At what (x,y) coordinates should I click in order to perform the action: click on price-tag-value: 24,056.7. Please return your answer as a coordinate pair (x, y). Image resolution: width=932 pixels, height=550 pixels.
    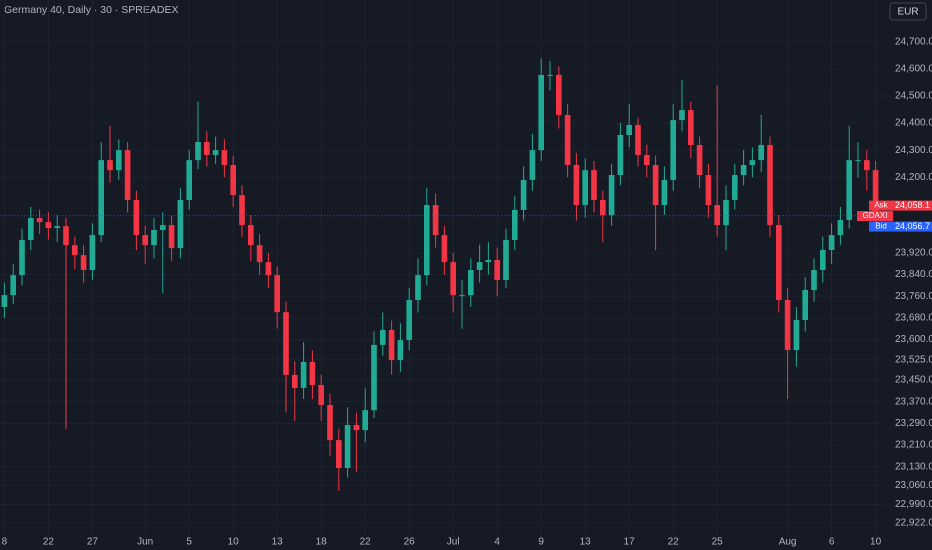
    Looking at the image, I should click on (912, 226).